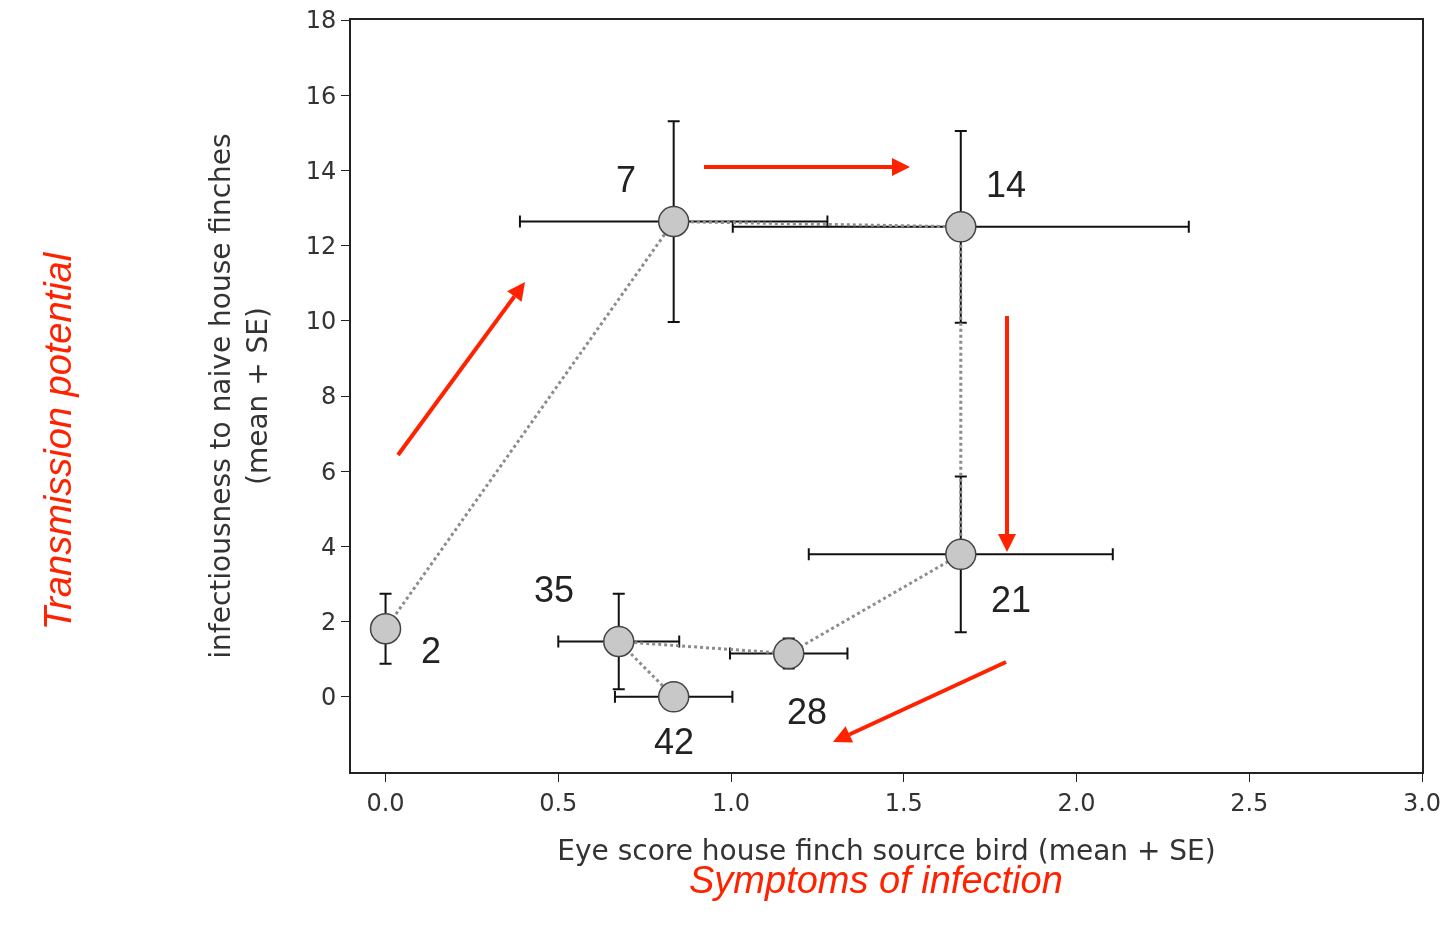 This screenshot has height=927, width=1451. Describe the element at coordinates (1249, 802) in the screenshot. I see `x-tick-label: 2.5` at that location.